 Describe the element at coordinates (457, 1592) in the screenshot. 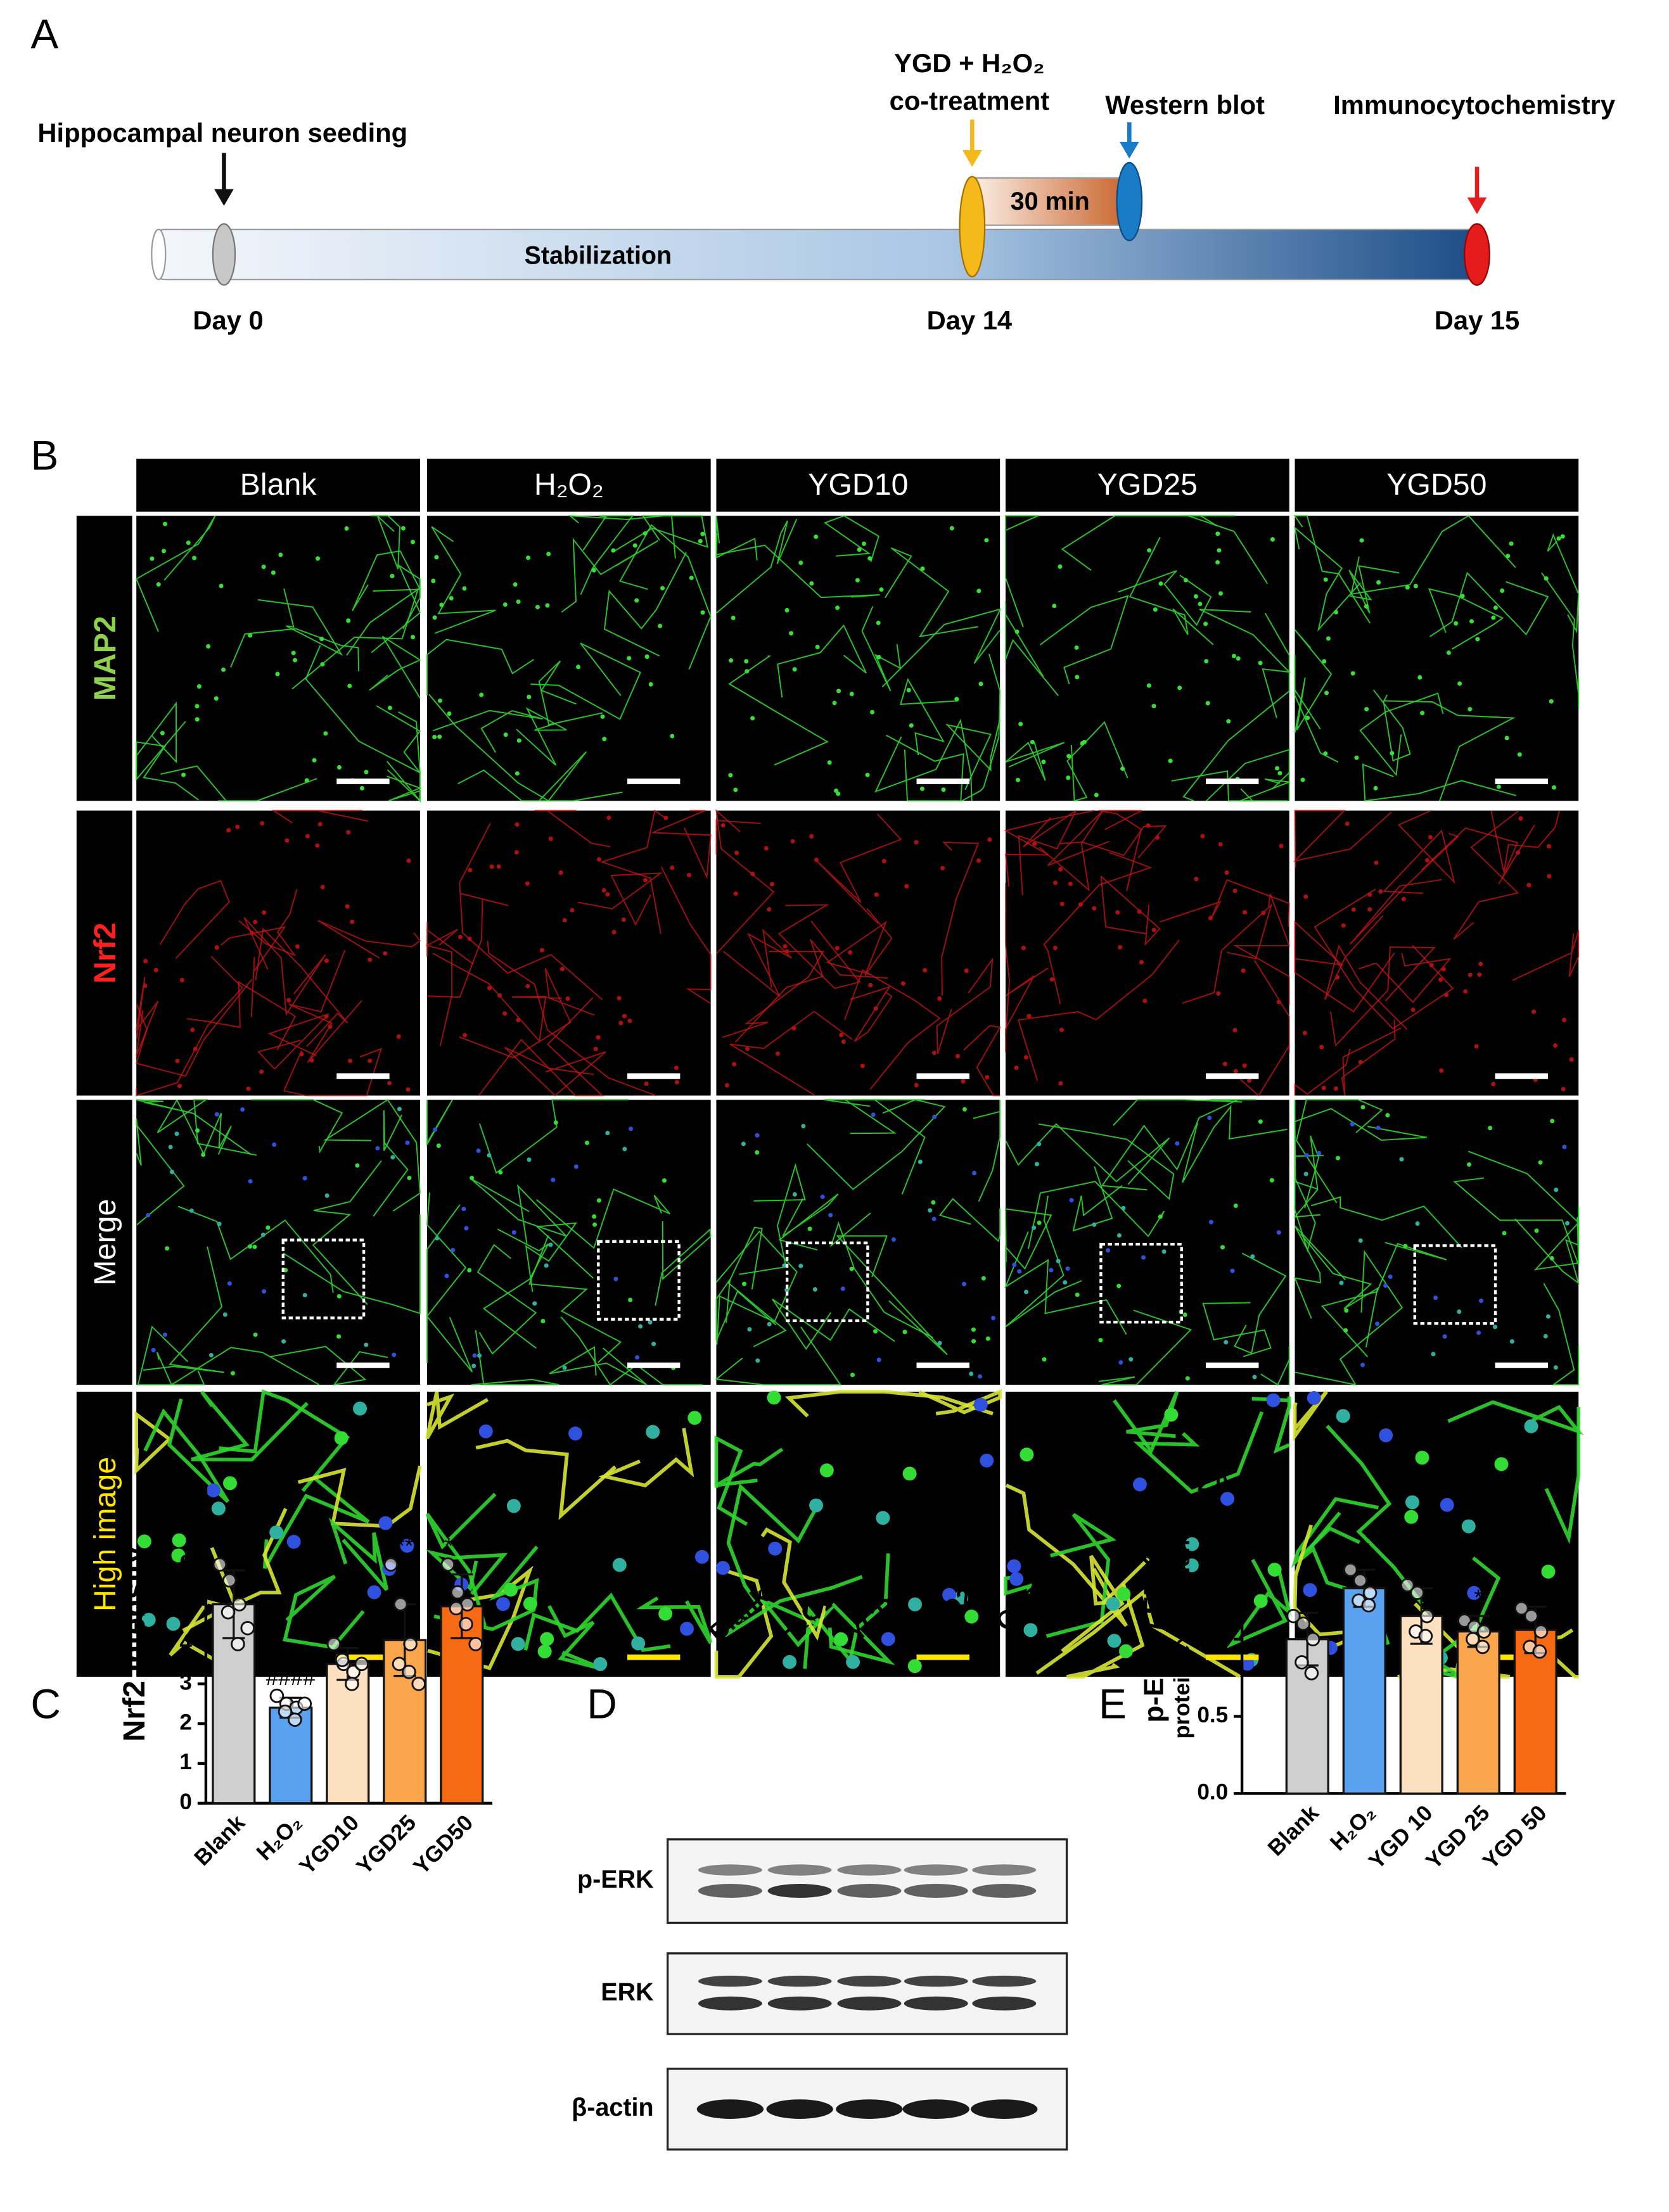

I see `data-point` at that location.